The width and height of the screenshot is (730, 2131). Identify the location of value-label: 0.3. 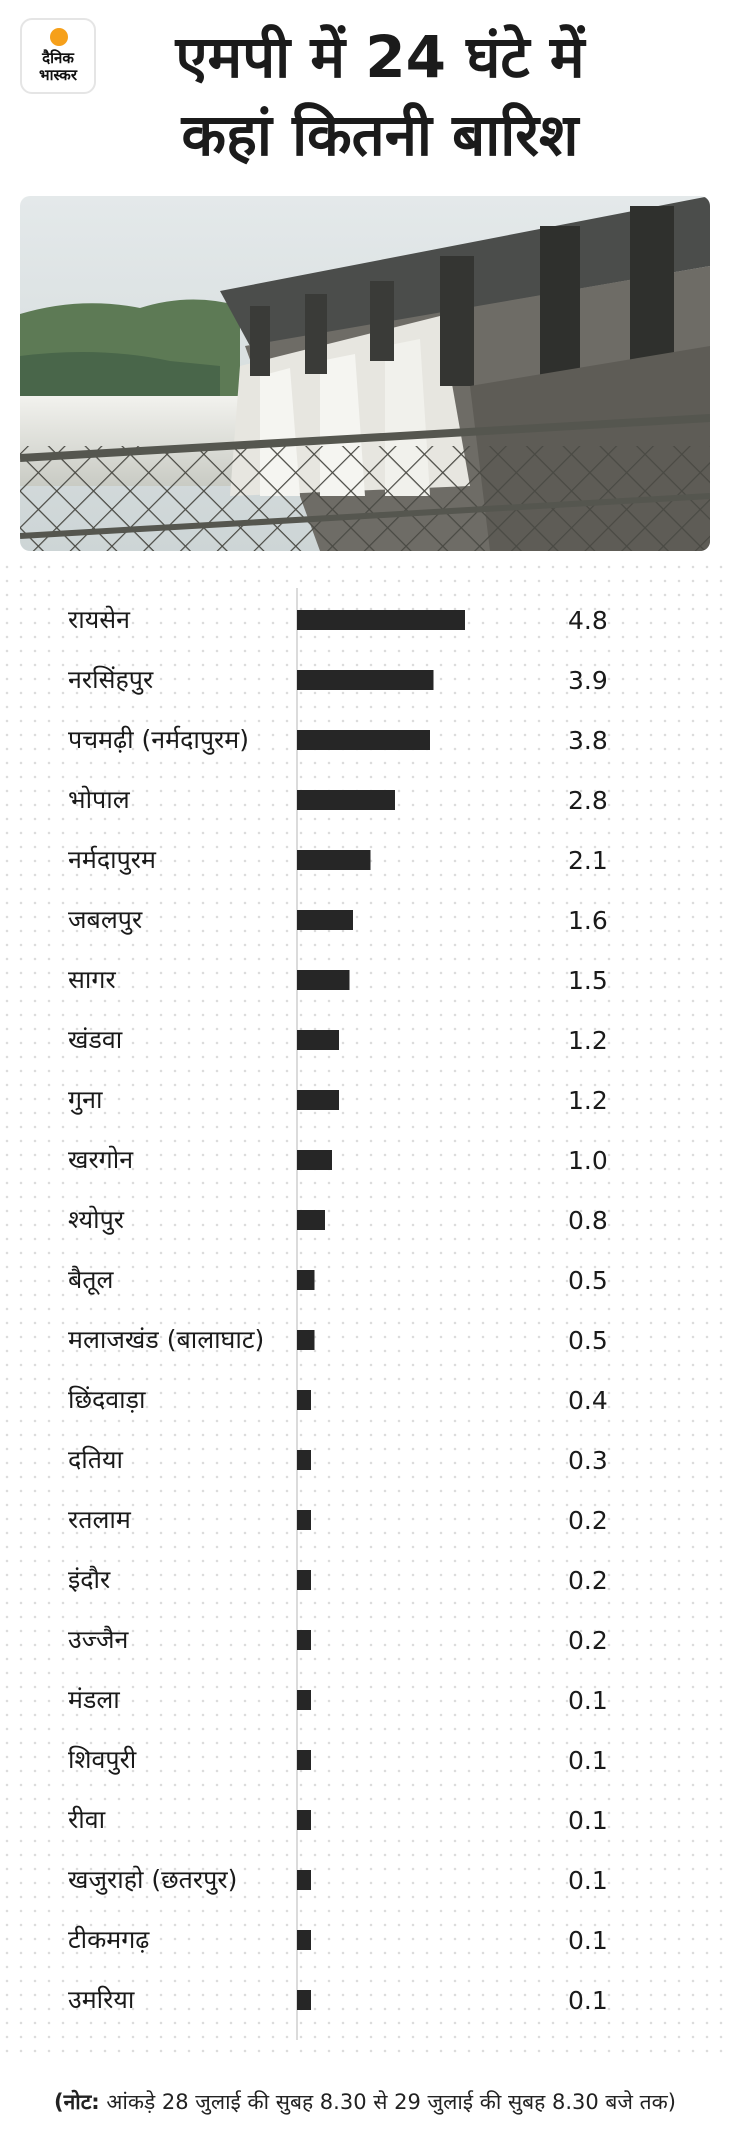
(588, 1460).